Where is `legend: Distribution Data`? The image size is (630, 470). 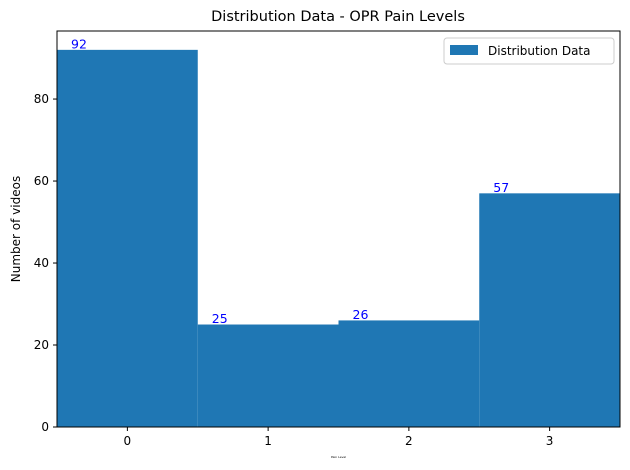
legend: Distribution Data is located at coordinates (529, 51).